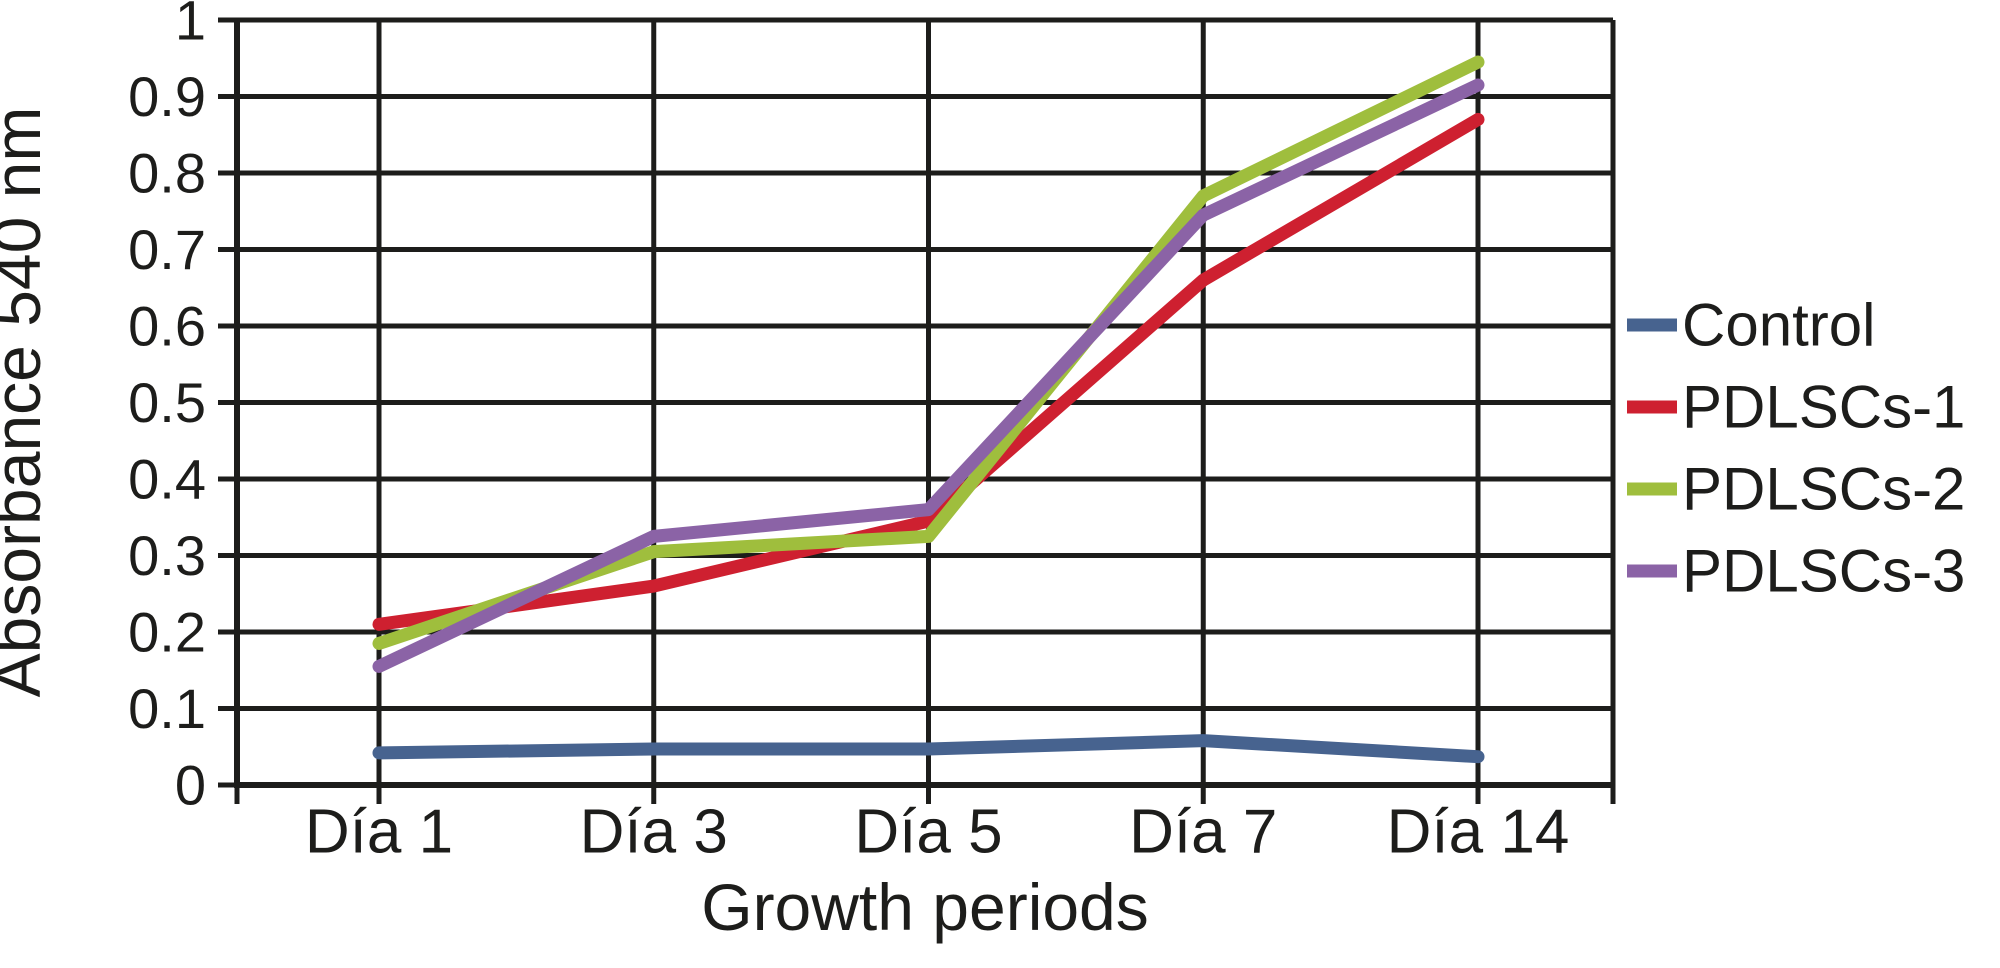 The image size is (2000, 968). Describe the element at coordinates (1796, 448) in the screenshot. I see `legend-layer: Control PDLSCs-1 PDLSCs-2 PDLSCs-3` at that location.